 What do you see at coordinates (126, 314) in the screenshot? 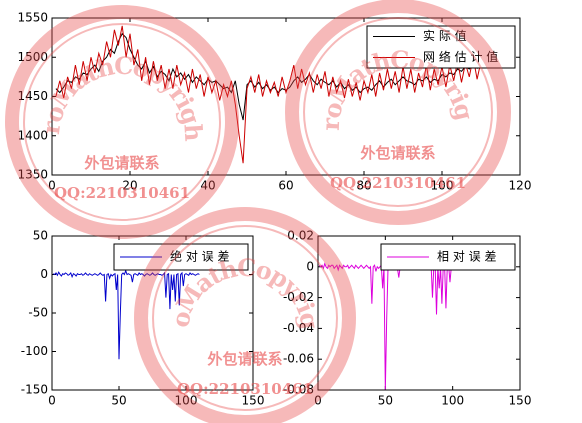
I see `data-line` at bounding box center [126, 314].